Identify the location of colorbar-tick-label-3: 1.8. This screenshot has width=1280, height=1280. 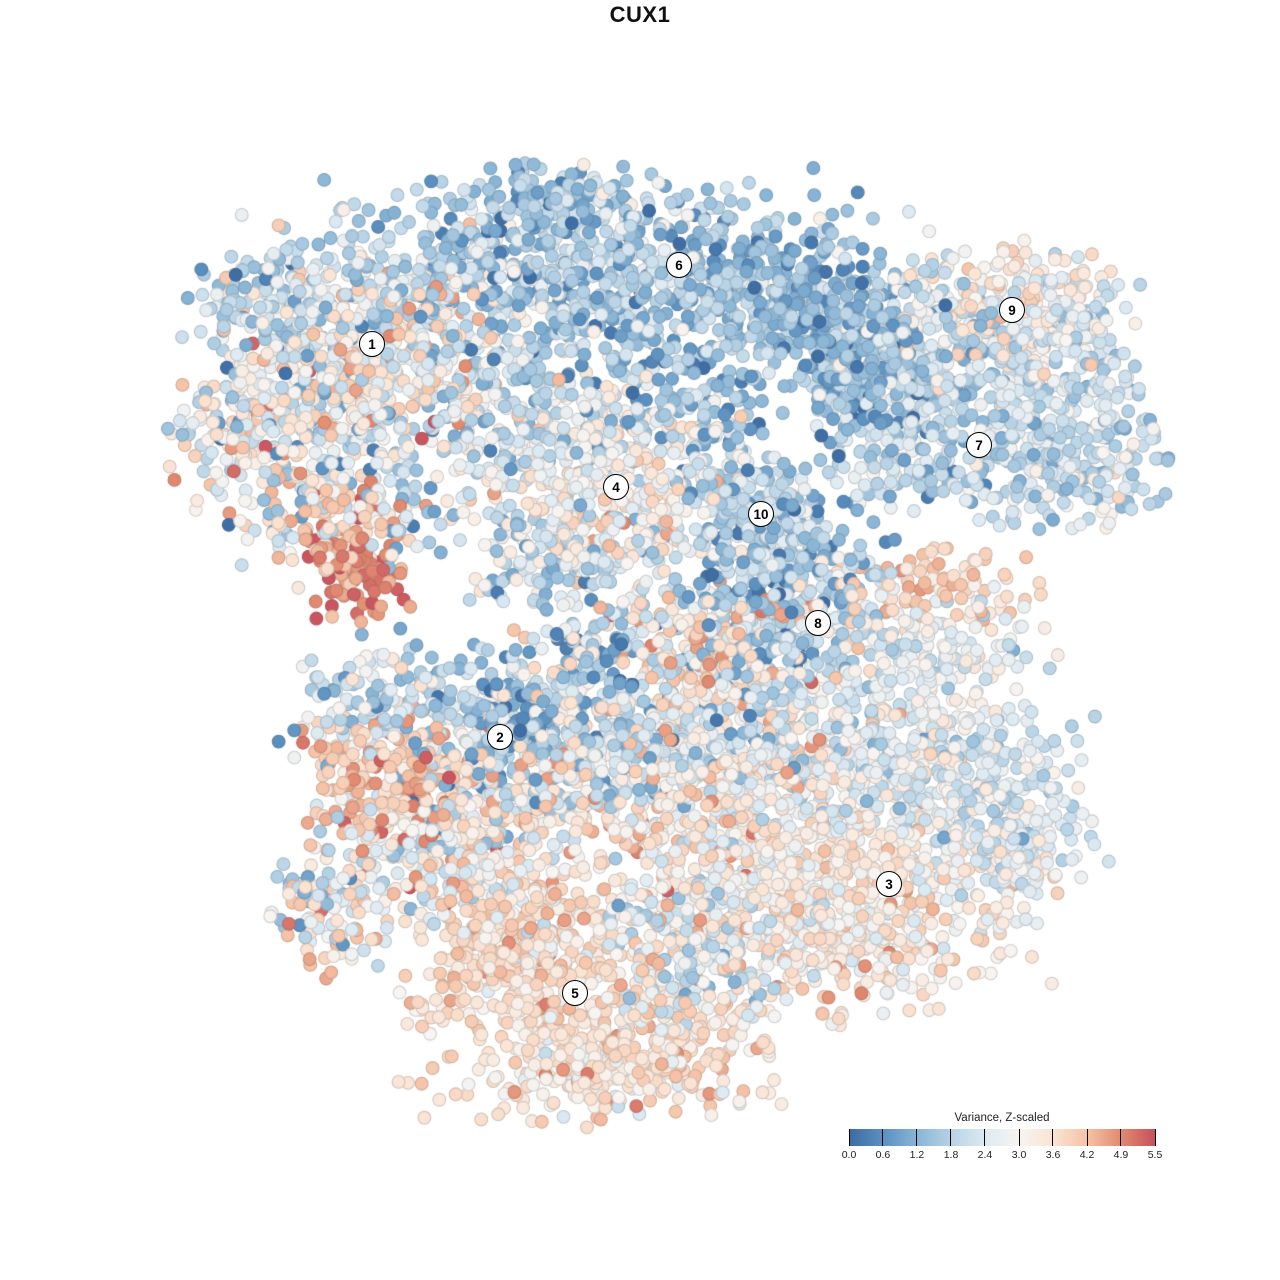
(951, 1155).